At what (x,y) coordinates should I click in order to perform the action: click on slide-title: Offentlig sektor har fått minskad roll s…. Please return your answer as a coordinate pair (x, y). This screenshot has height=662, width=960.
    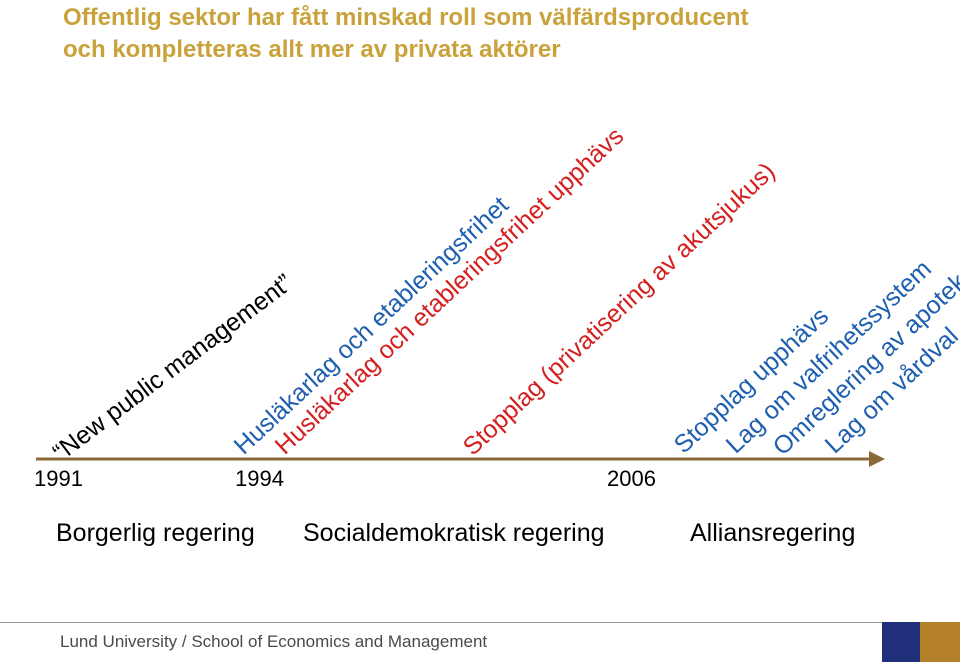
    Looking at the image, I should click on (503, 34).